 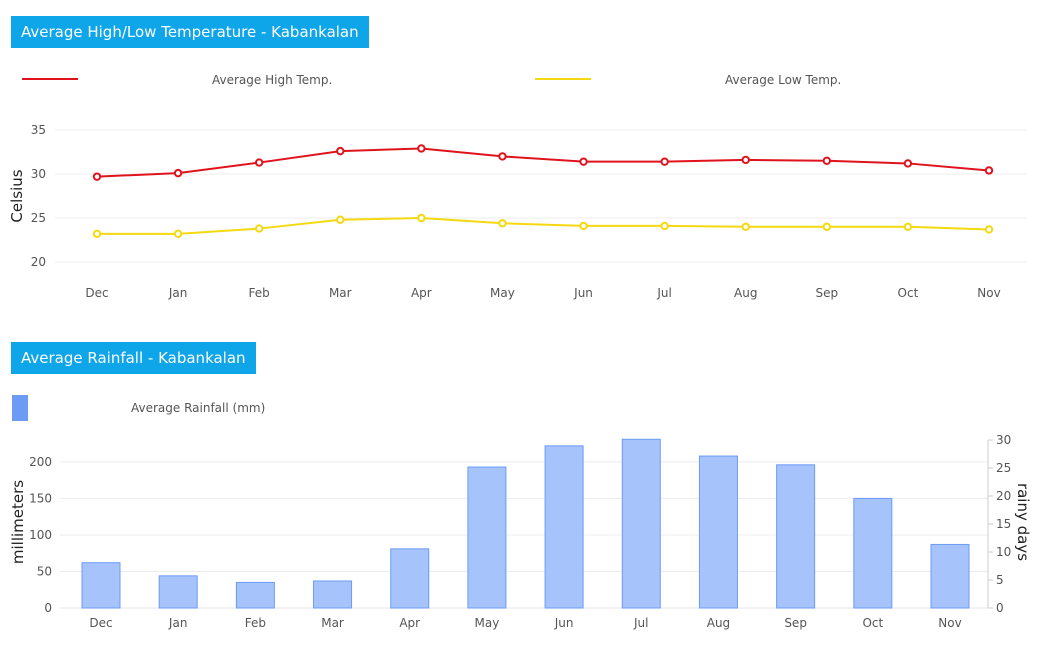 I want to click on temp-y-tick-label: 35, so click(x=38, y=130).